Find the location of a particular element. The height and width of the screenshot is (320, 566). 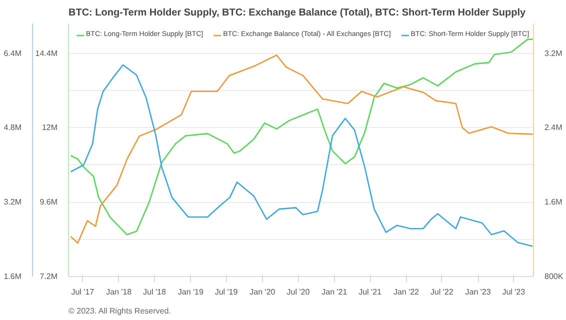

x-tick-label: Jul '23 is located at coordinates (514, 292).